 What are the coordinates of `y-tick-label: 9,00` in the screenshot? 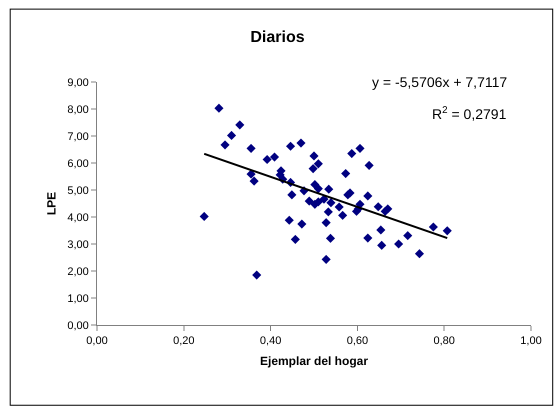 It's located at (78, 82).